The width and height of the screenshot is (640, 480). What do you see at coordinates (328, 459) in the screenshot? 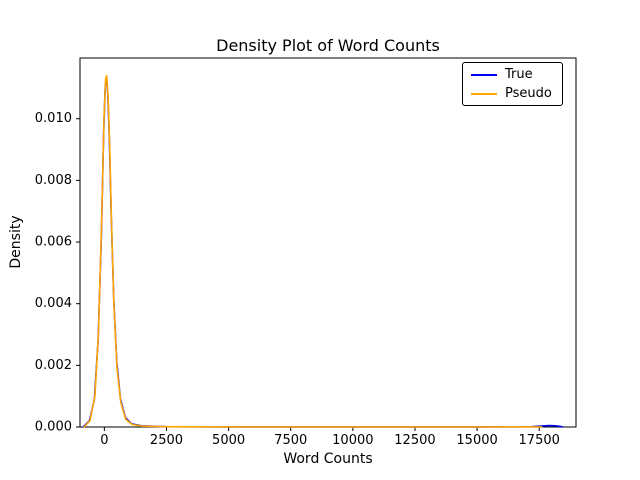
I see `x-axis-label: Word Counts` at bounding box center [328, 459].